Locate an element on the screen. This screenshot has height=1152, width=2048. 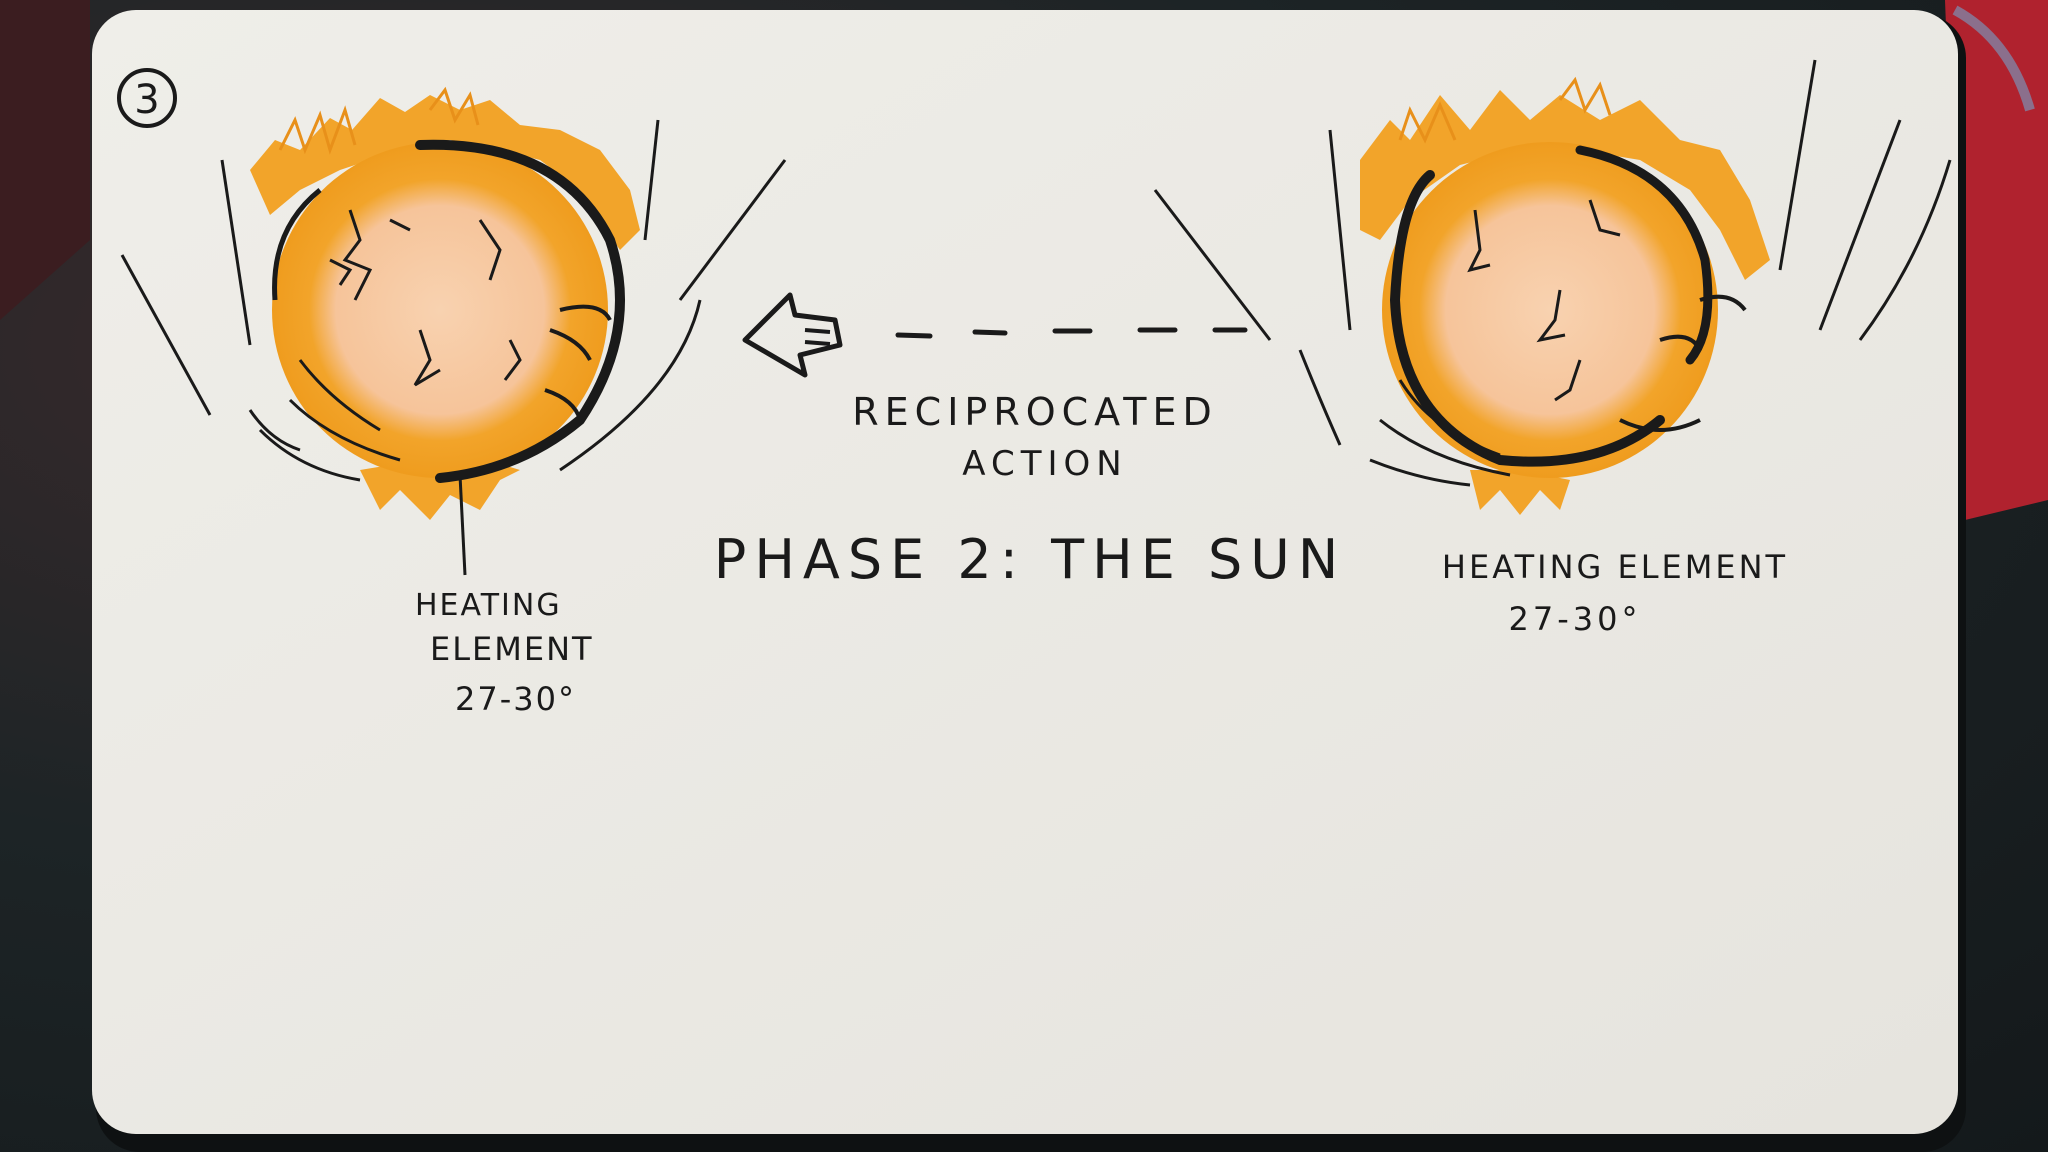
page-number-badge: 3 is located at coordinates (147, 98).